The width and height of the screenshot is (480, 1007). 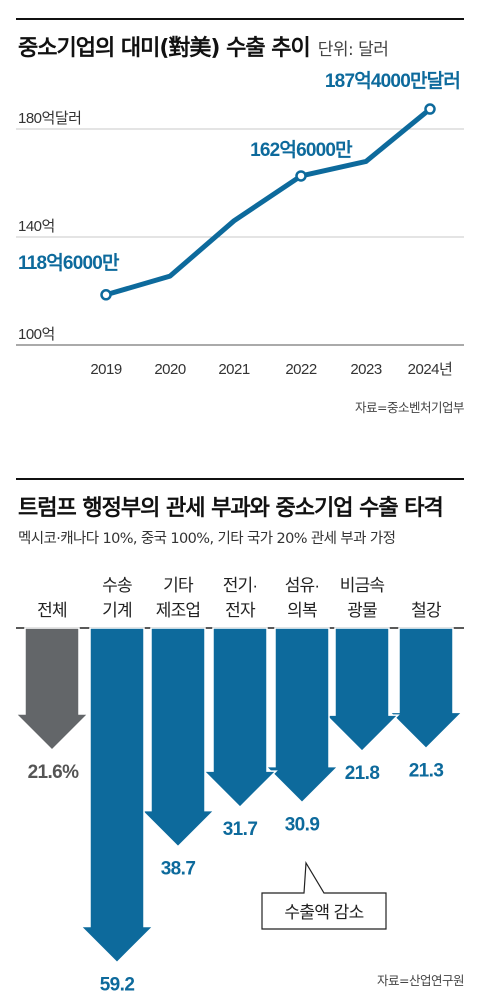 What do you see at coordinates (54, 772) in the screenshot?
I see `value-label-0: 21.6%` at bounding box center [54, 772].